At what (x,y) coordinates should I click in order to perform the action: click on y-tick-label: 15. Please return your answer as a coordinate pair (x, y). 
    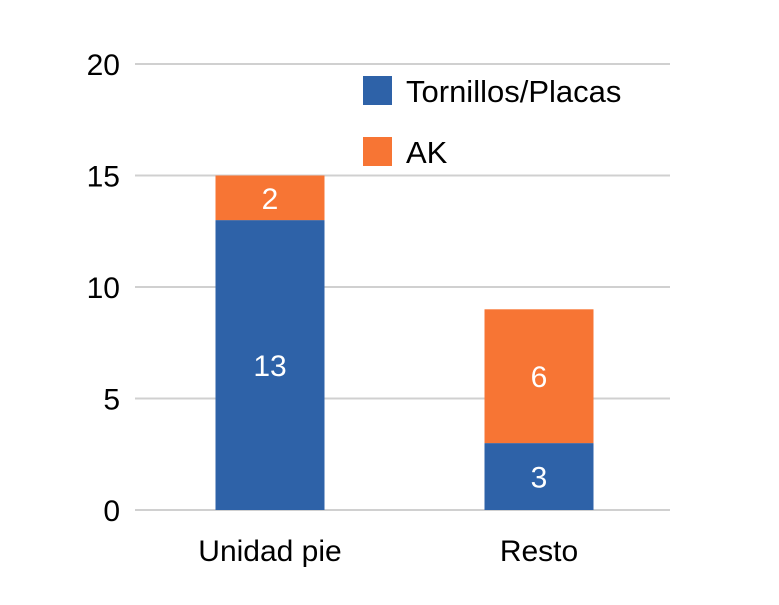
    Looking at the image, I should click on (103, 177).